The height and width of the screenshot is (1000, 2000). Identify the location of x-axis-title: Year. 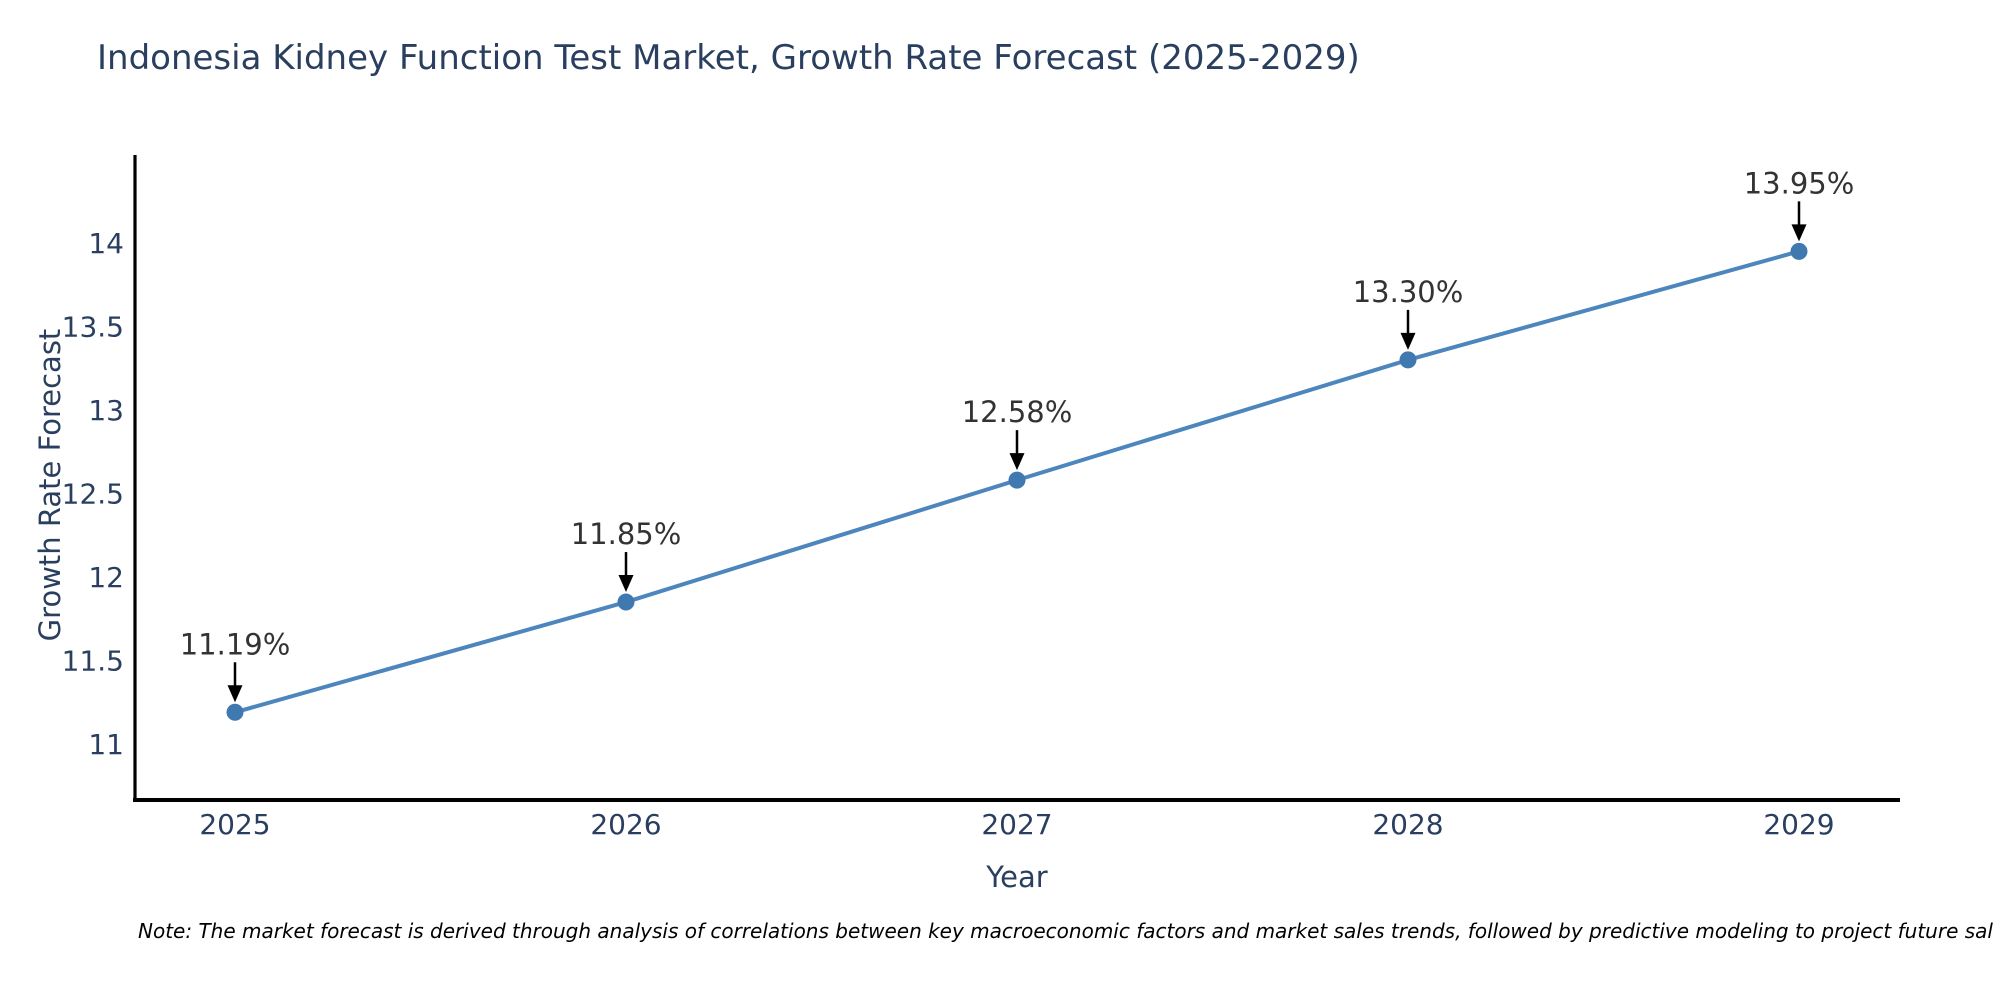
(1017, 877).